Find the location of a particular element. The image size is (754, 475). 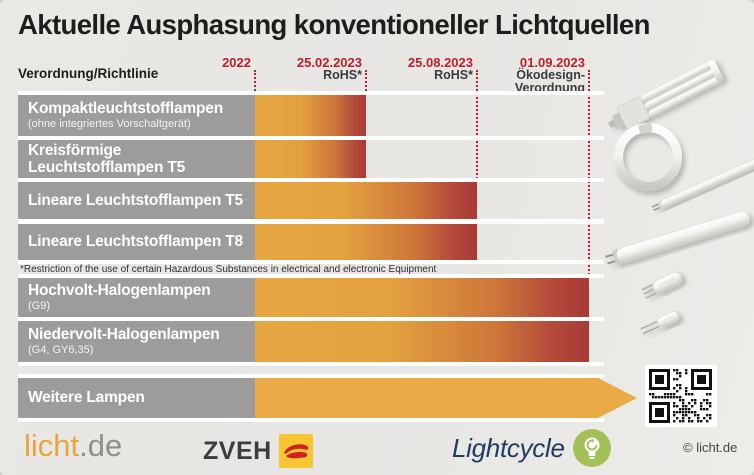

deadline-date: 25.08.2023 is located at coordinates (440, 62).